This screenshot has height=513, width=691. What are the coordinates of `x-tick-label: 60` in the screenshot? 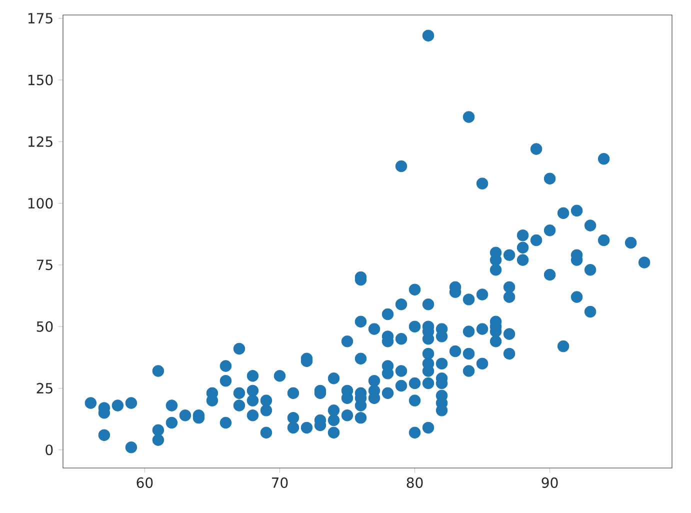 It's located at (144, 482).